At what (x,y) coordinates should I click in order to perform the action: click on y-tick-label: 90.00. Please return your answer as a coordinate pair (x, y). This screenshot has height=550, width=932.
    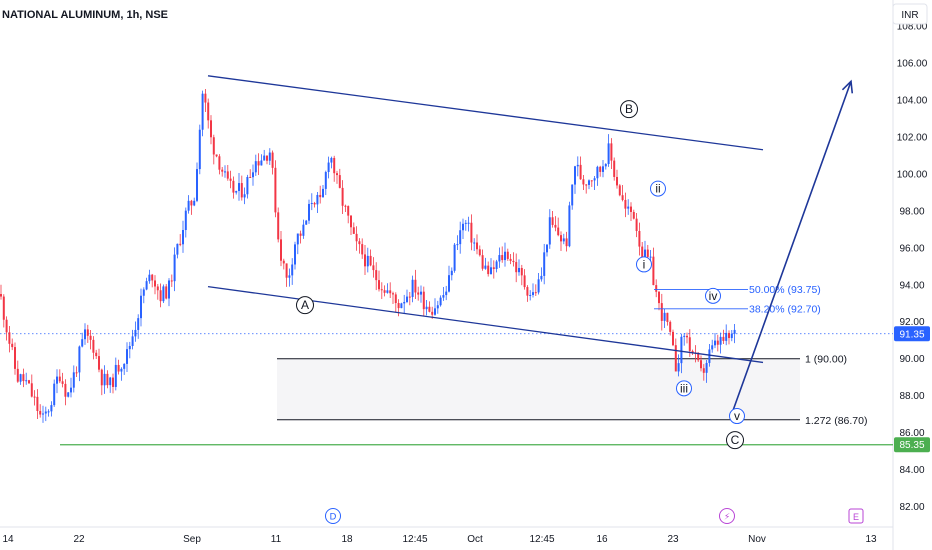
    Looking at the image, I should click on (911, 359).